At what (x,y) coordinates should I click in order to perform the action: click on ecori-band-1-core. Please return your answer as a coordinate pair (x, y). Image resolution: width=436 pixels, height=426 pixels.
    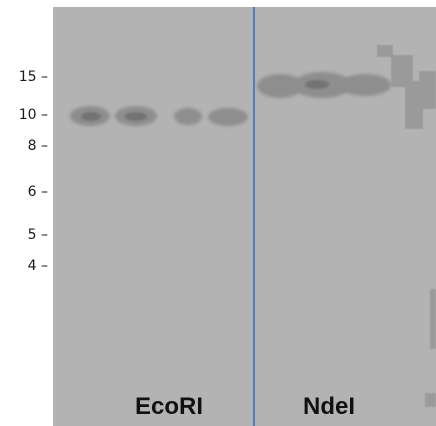
    Looking at the image, I should click on (91, 116).